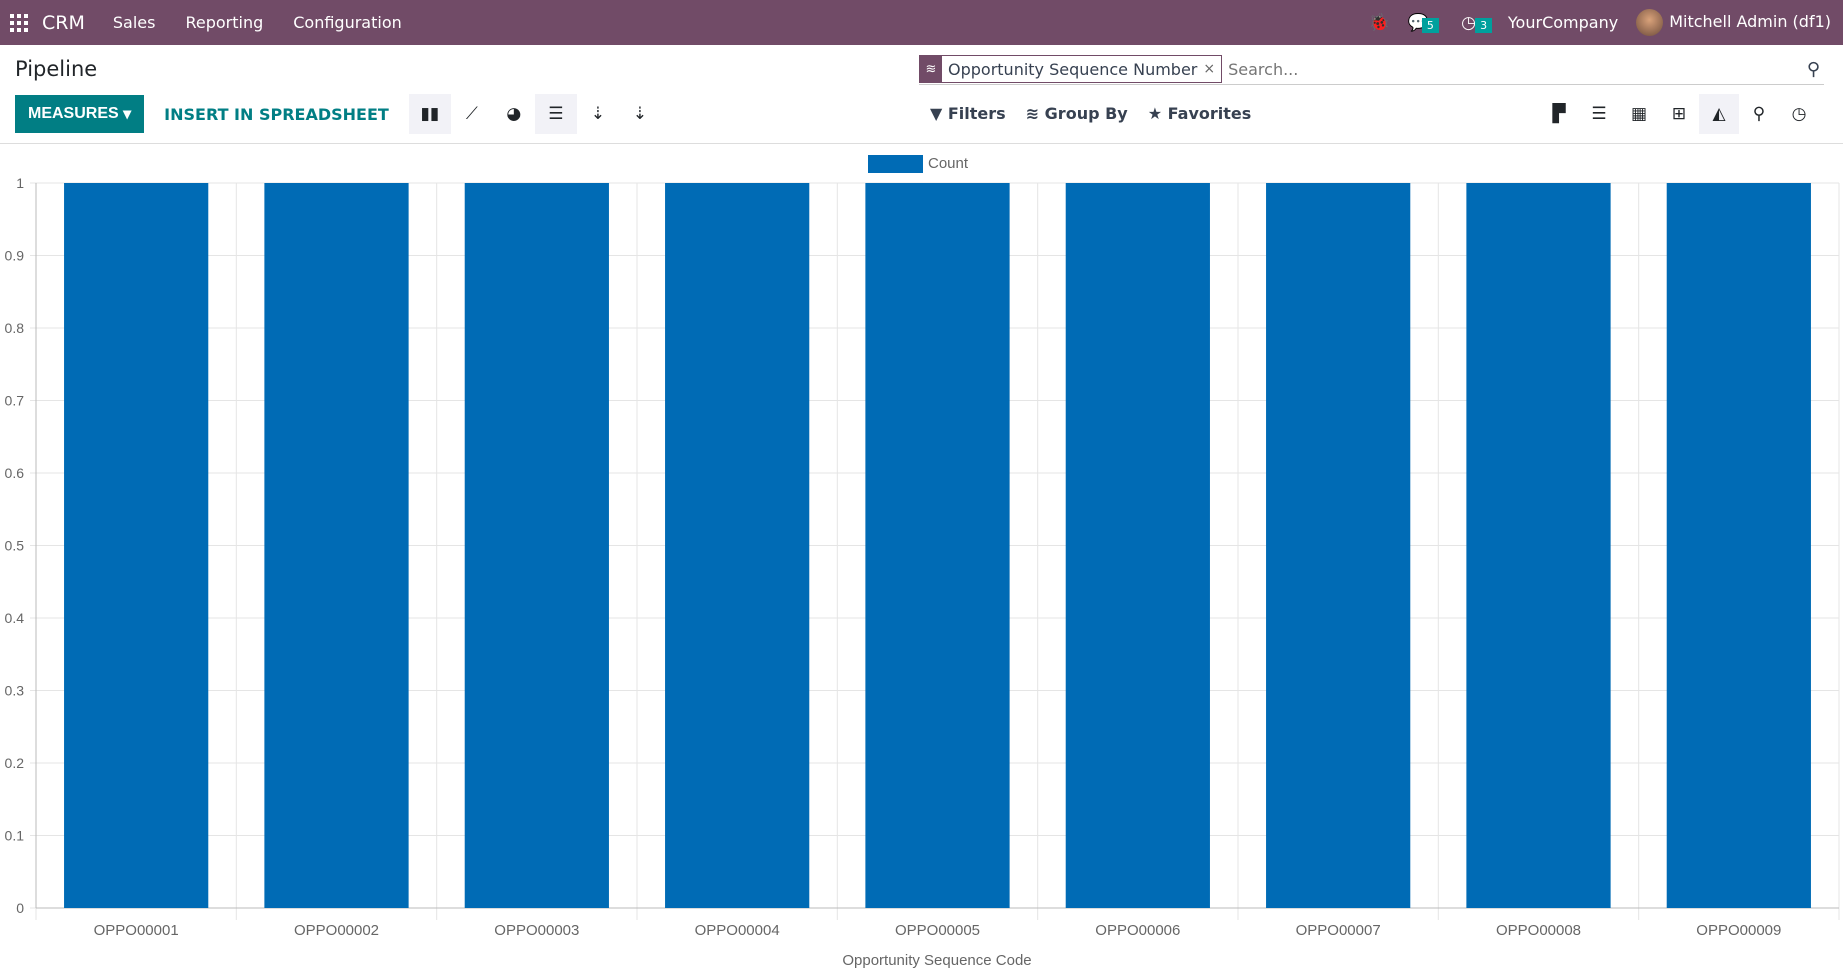  I want to click on bar-OPPO00007, so click(1338, 545).